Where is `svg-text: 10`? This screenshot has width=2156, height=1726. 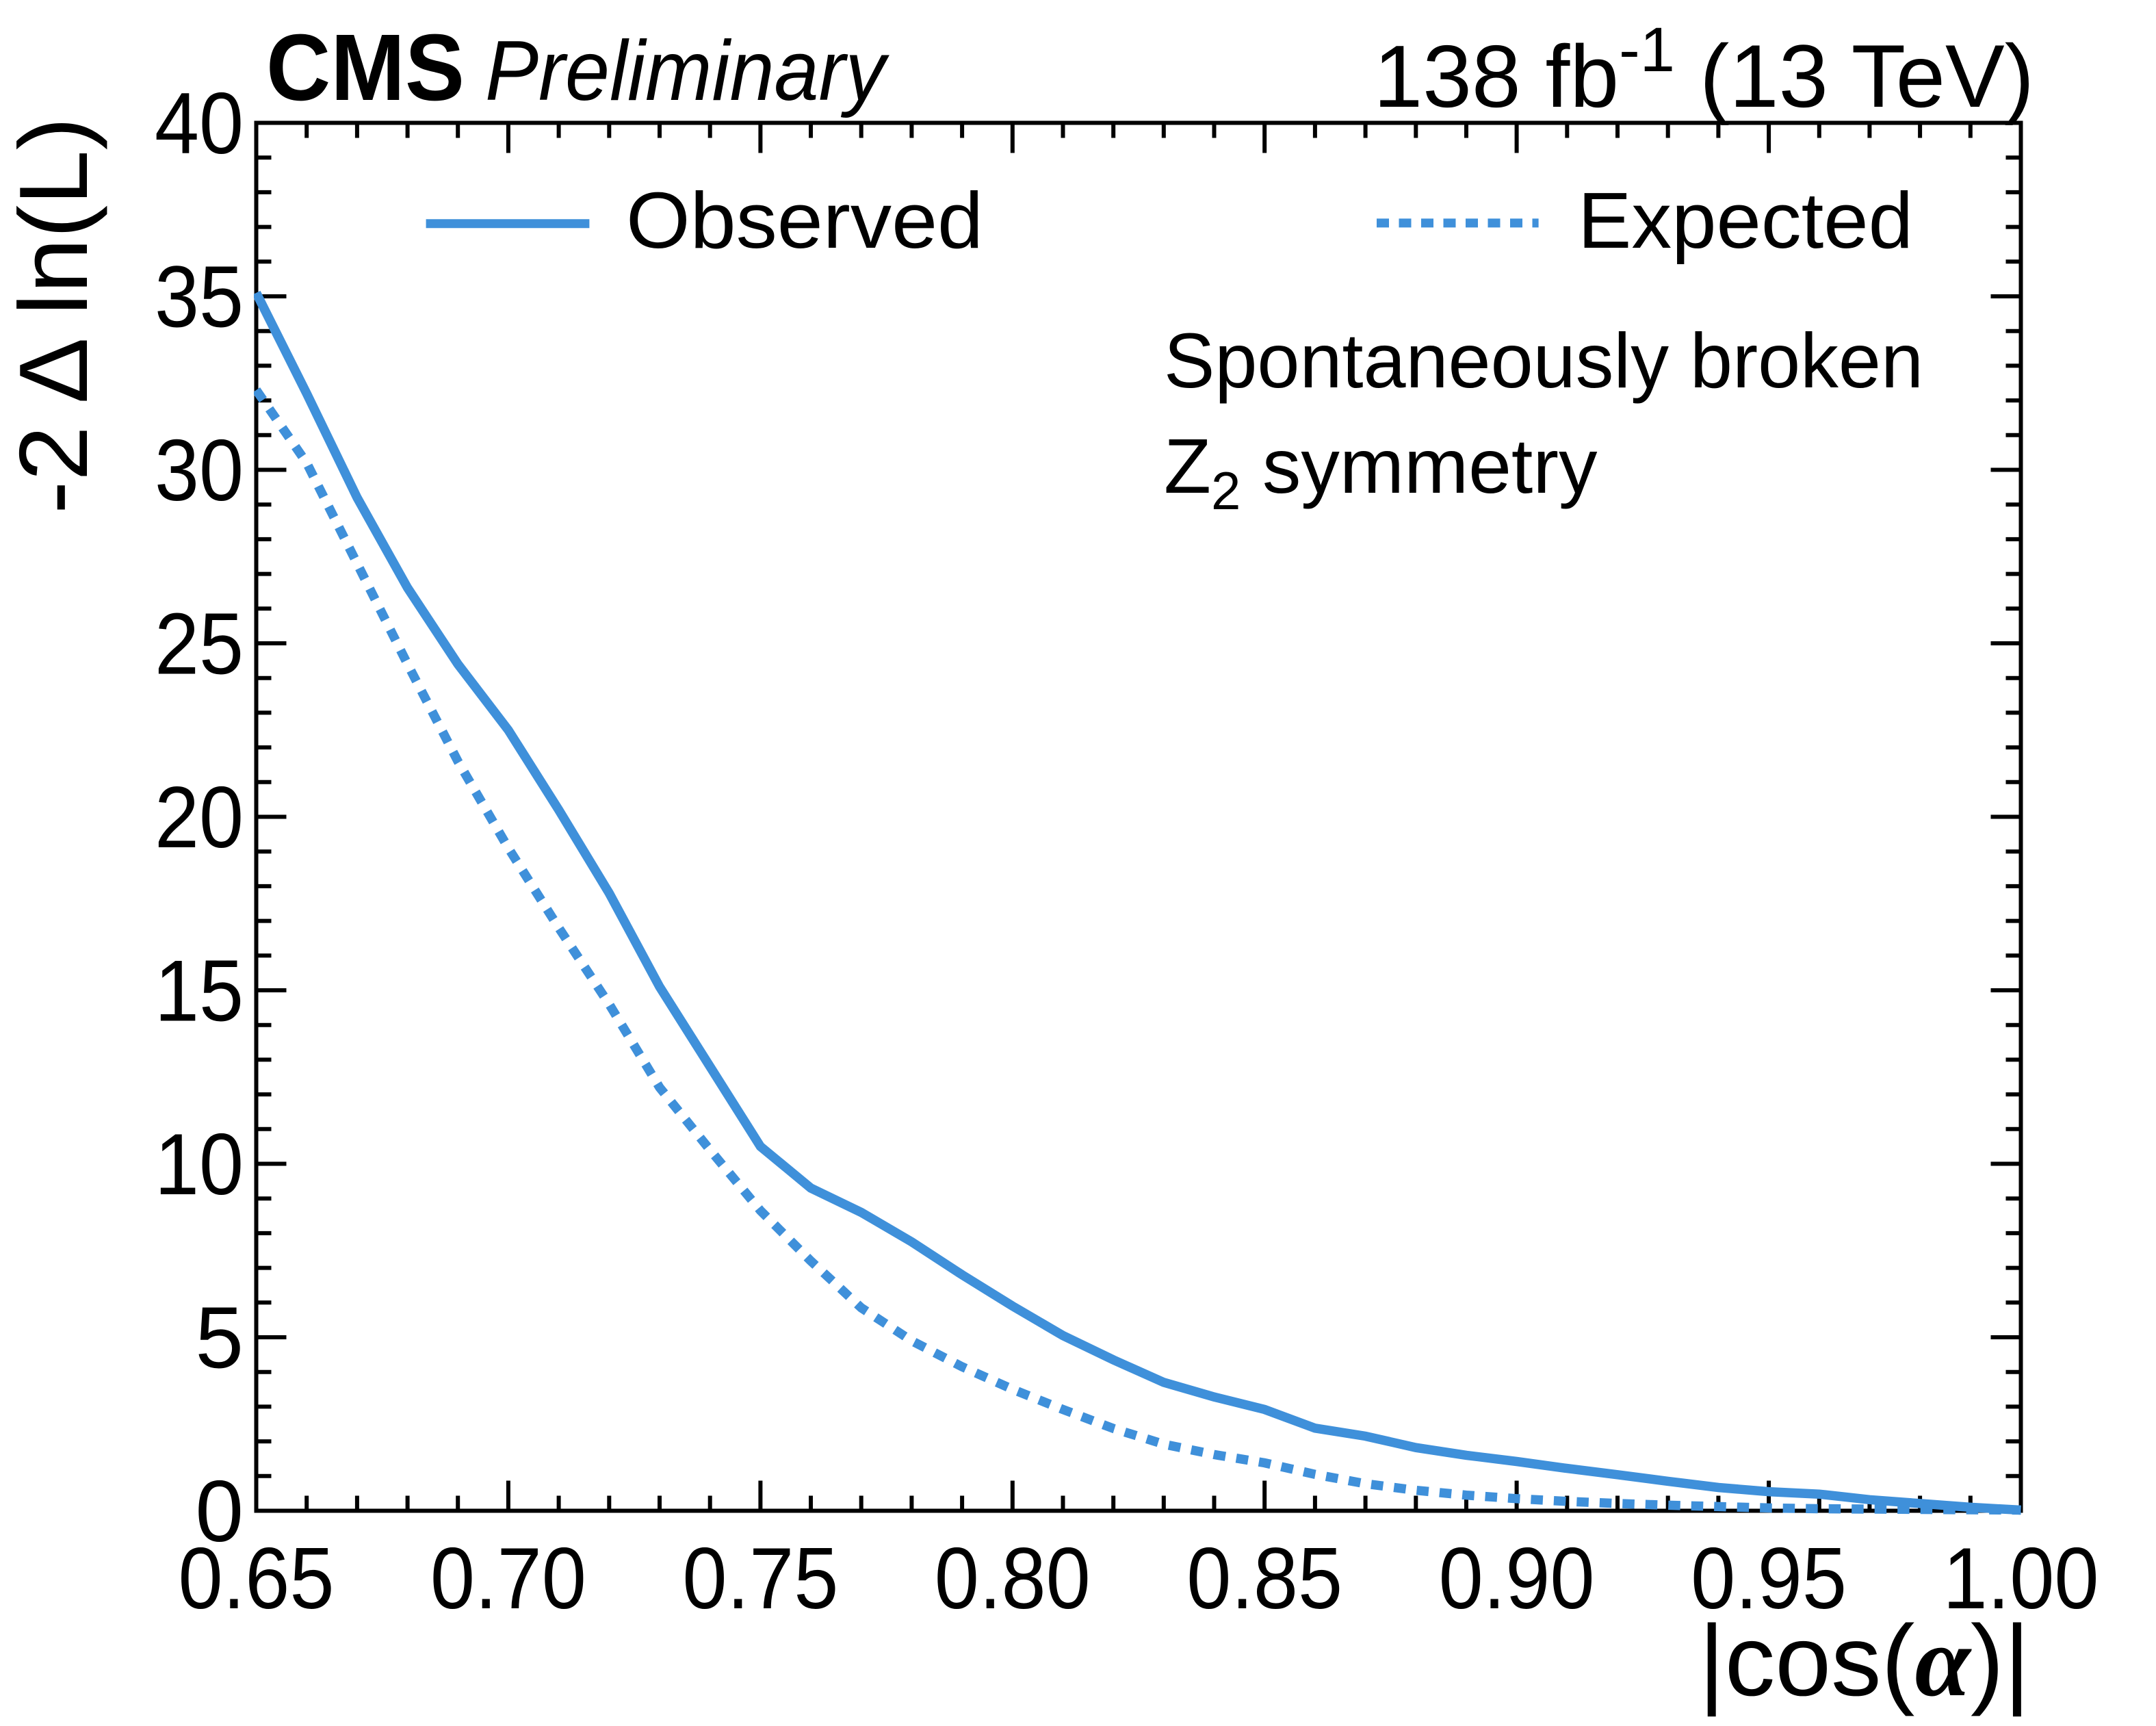 svg-text: 10 is located at coordinates (199, 1164).